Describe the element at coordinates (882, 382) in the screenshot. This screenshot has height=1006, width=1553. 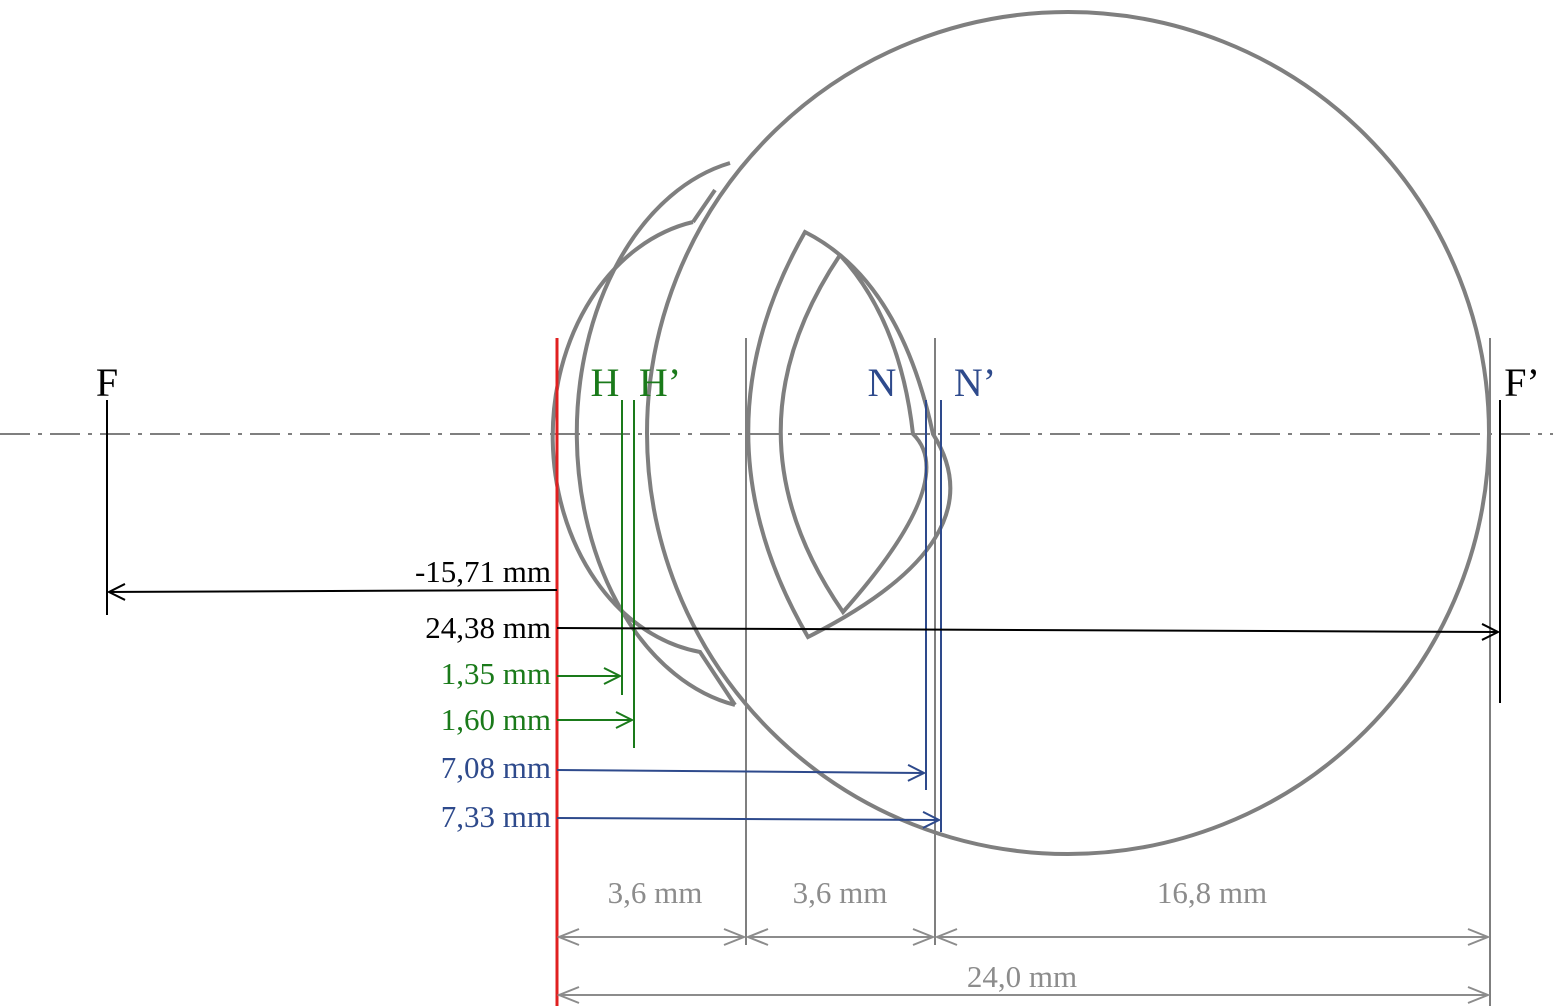
I see `point-label: N` at that location.